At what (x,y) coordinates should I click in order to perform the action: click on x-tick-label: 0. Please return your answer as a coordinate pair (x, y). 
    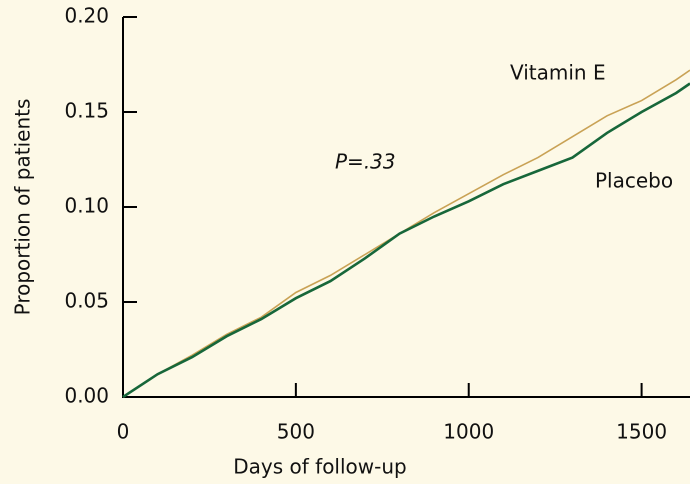
    Looking at the image, I should click on (123, 432).